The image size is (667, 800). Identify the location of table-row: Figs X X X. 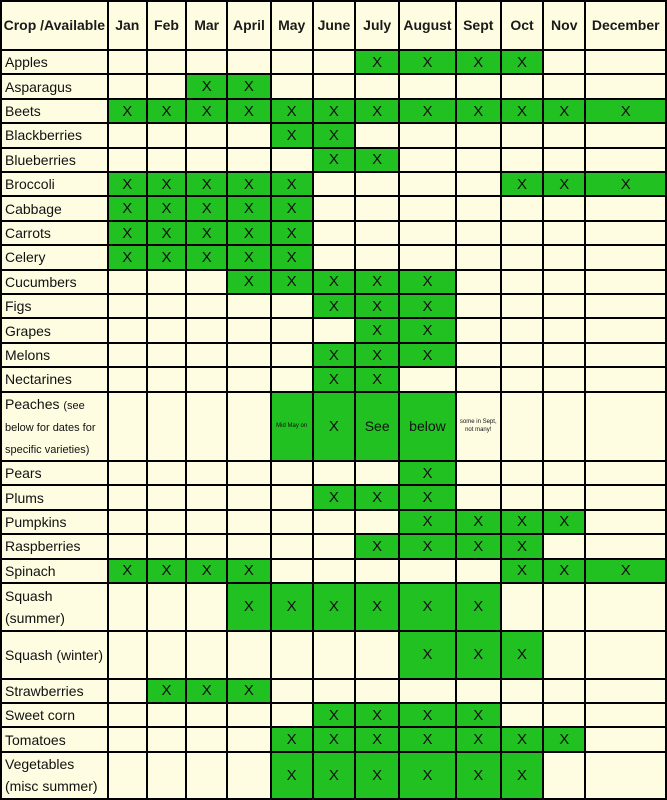
(333, 306).